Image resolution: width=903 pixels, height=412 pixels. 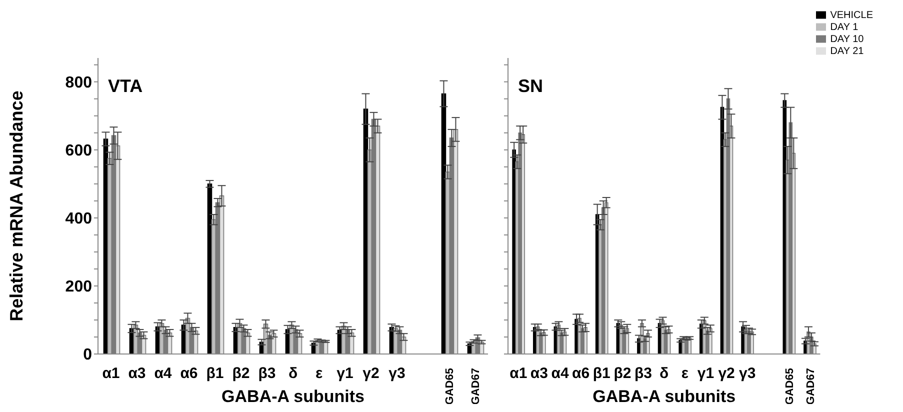 What do you see at coordinates (847, 39) in the screenshot?
I see `legend-label: DAY 10` at bounding box center [847, 39].